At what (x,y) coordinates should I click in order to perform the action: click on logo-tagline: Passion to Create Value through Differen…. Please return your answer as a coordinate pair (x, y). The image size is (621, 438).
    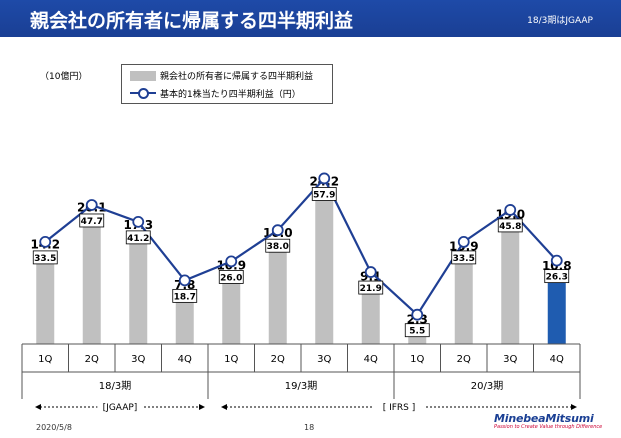
    Looking at the image, I should click on (548, 427).